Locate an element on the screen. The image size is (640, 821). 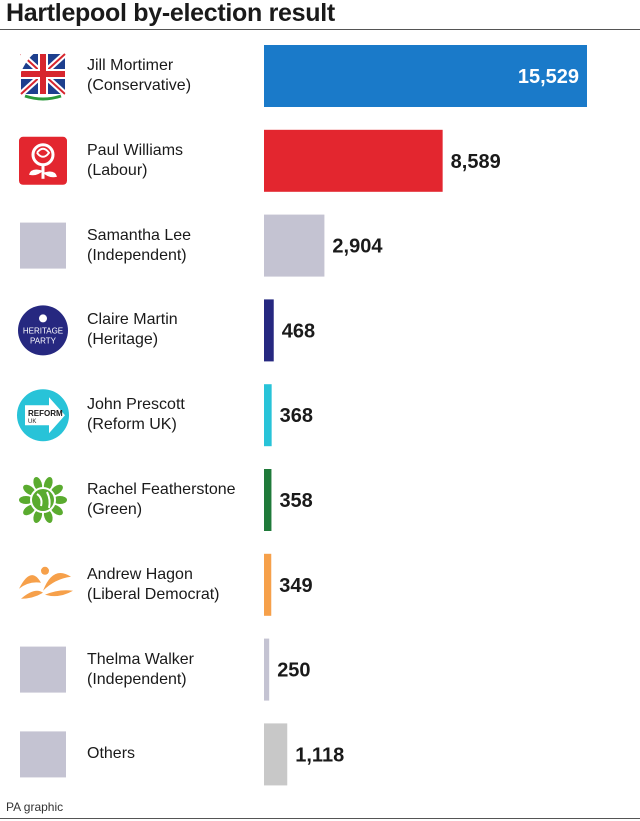
candidate-name: John Prescott is located at coordinates (136, 405).